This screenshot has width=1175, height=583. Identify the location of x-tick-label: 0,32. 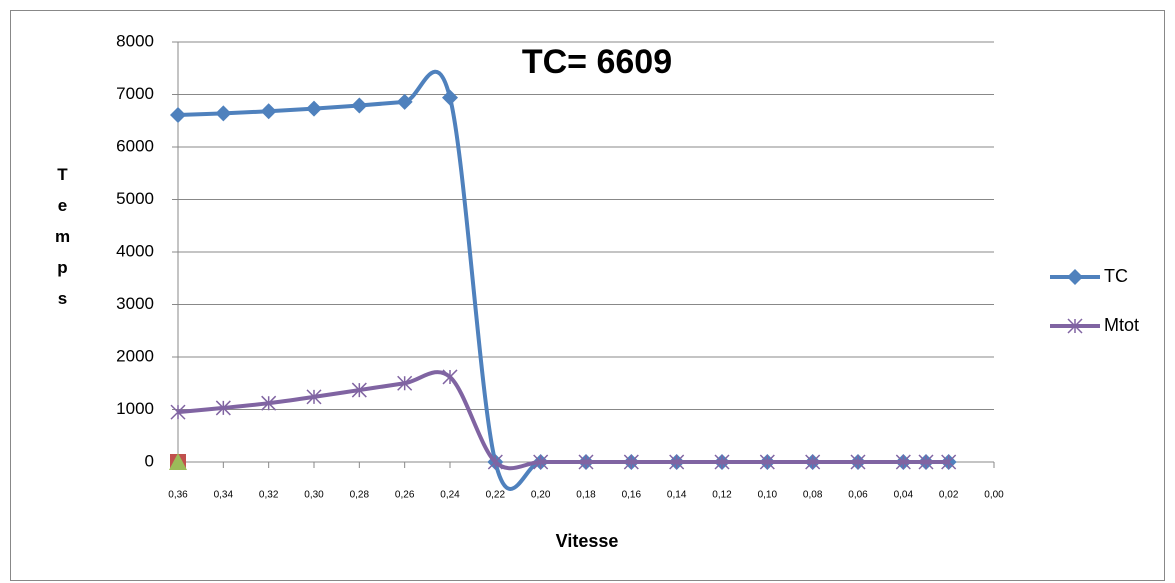
(269, 495).